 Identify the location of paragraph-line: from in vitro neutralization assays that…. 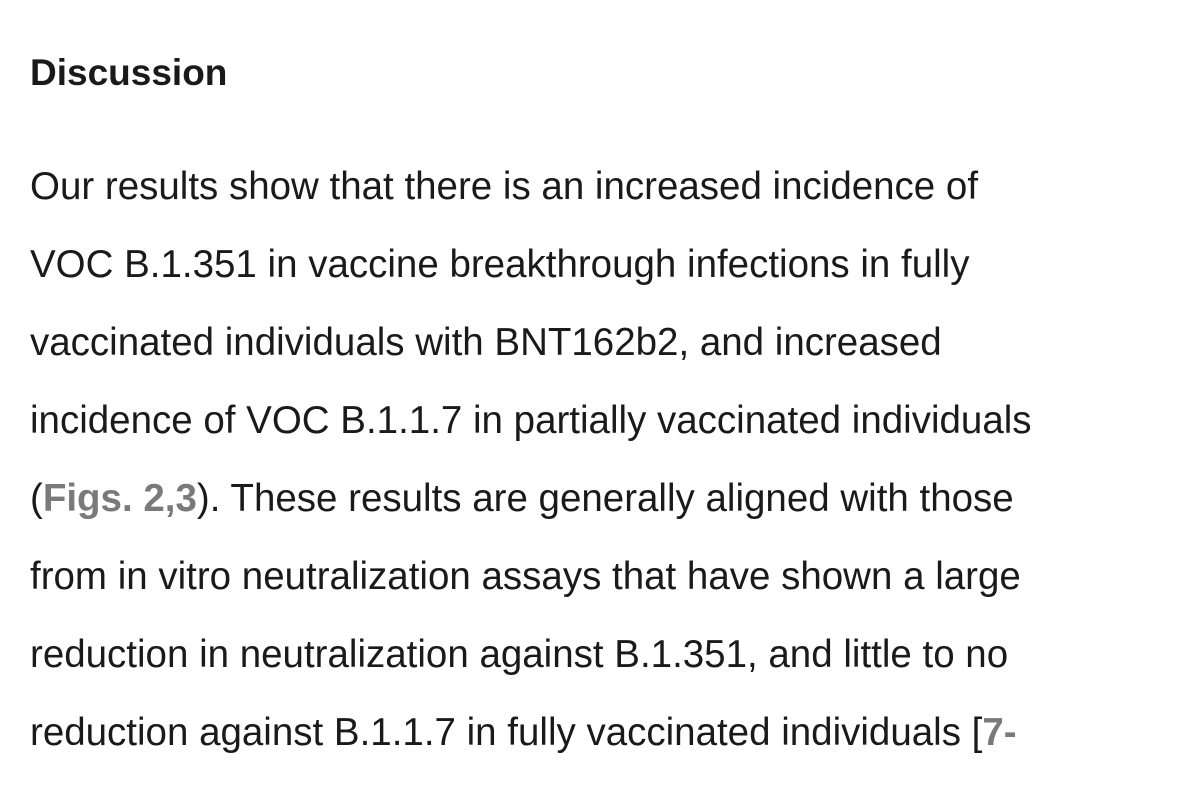
(525, 576).